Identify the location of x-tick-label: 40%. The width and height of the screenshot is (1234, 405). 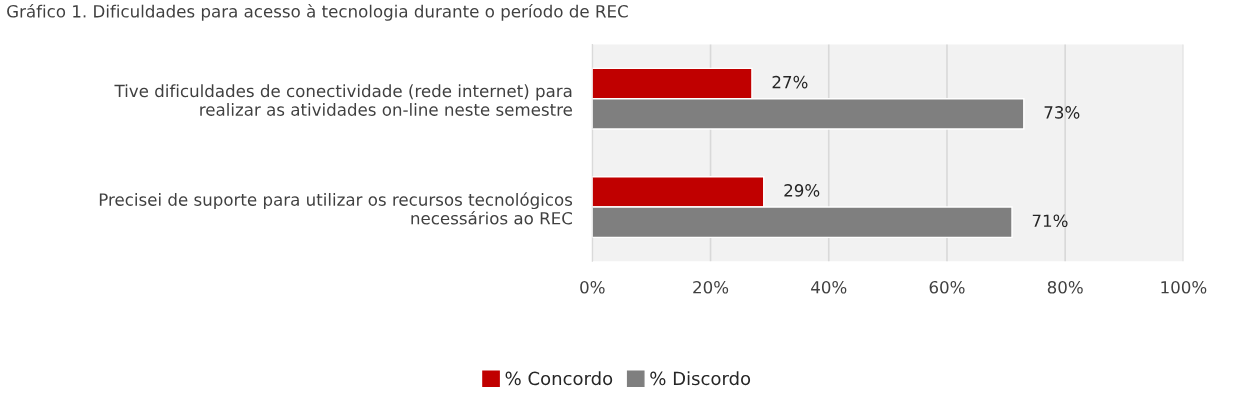
(829, 287).